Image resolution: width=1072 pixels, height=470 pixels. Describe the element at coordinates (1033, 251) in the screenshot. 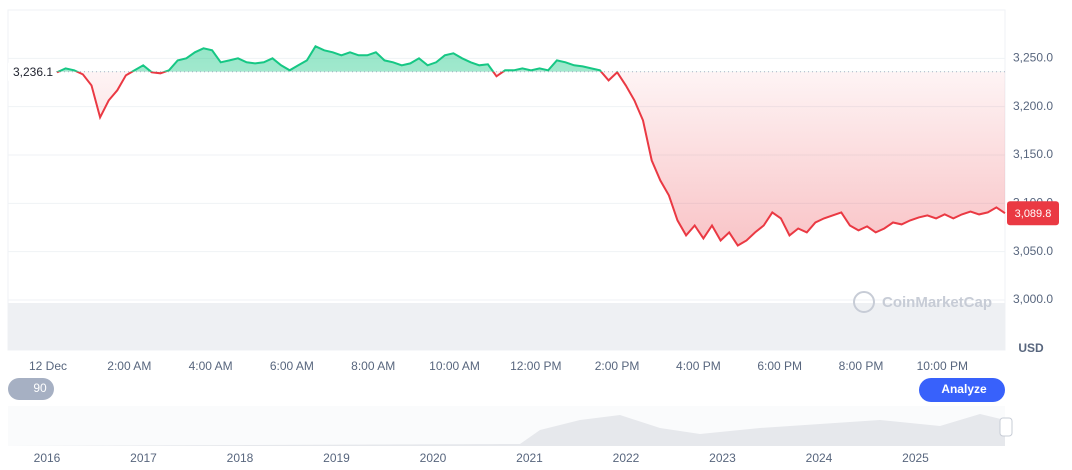

I see `y-tick-label: 3,050.0` at that location.